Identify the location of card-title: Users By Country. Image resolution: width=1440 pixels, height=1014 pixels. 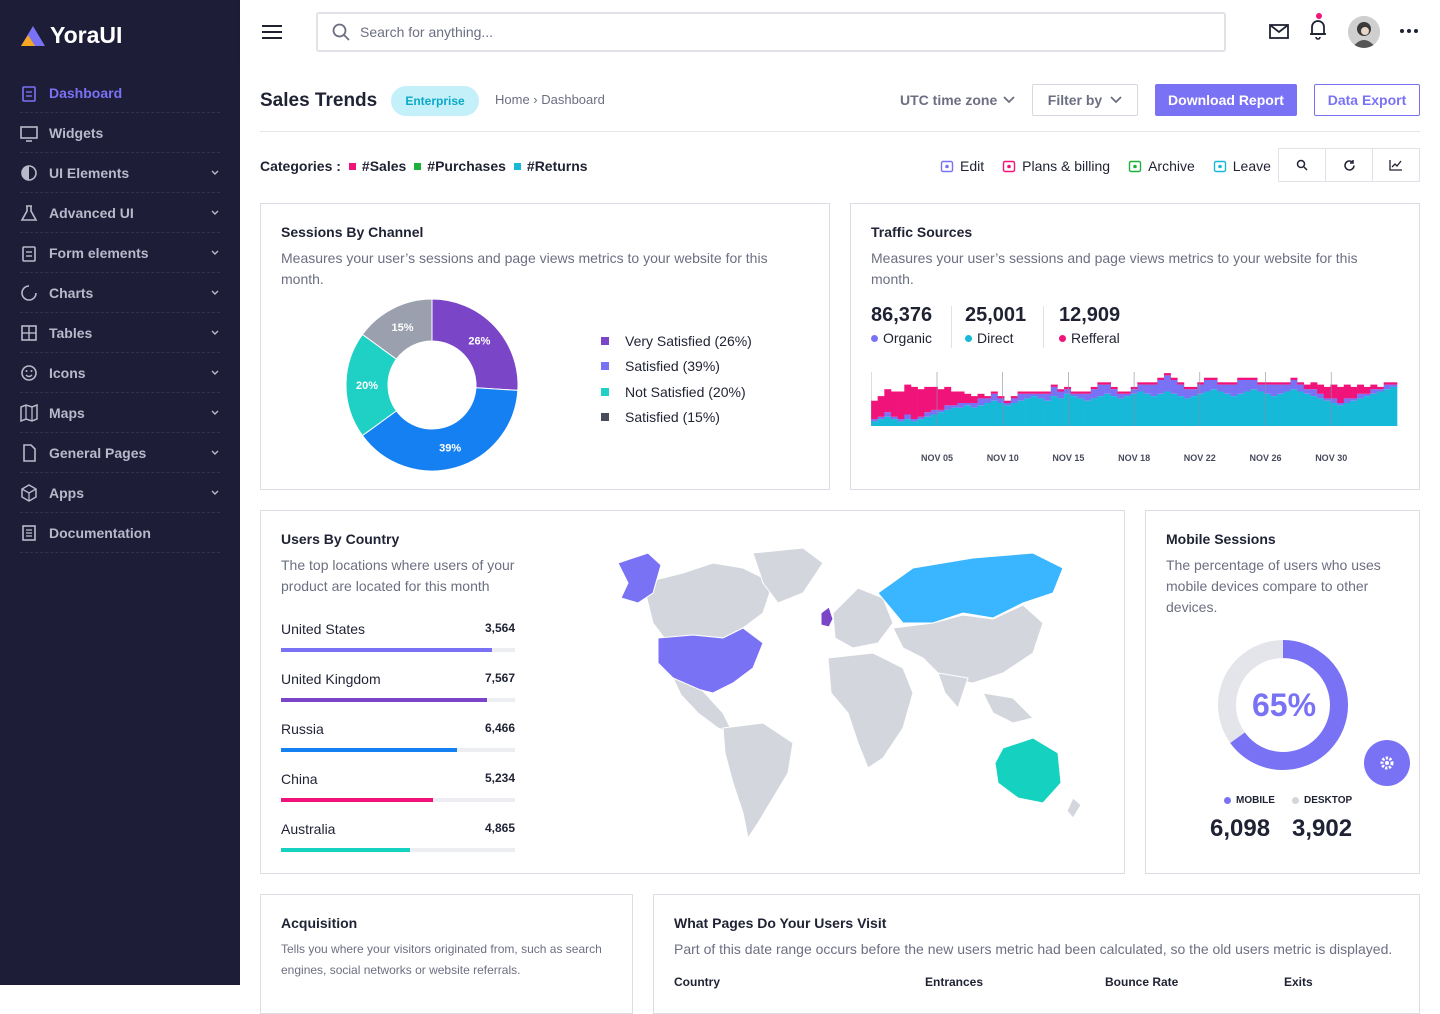
(340, 539).